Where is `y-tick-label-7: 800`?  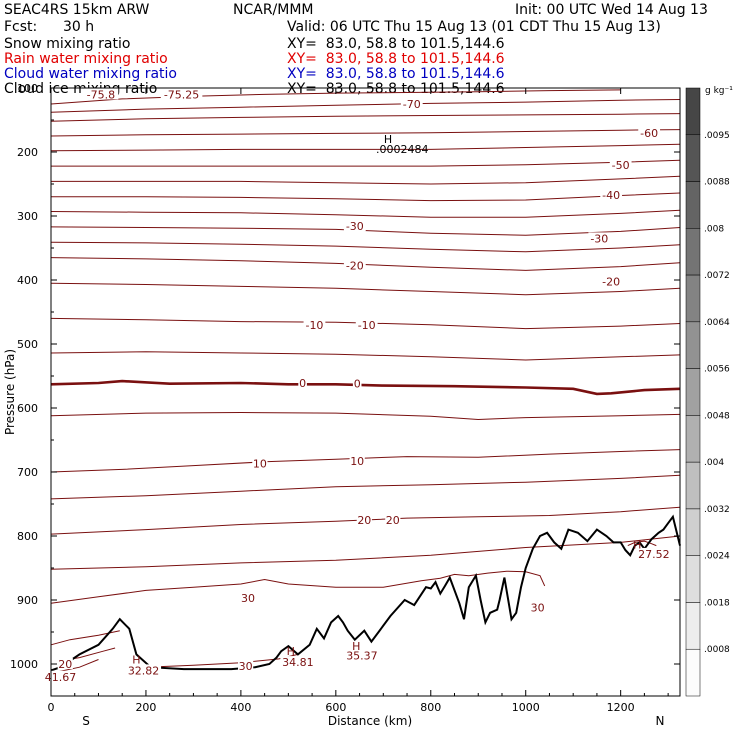 y-tick-label-7: 800 is located at coordinates (27, 536).